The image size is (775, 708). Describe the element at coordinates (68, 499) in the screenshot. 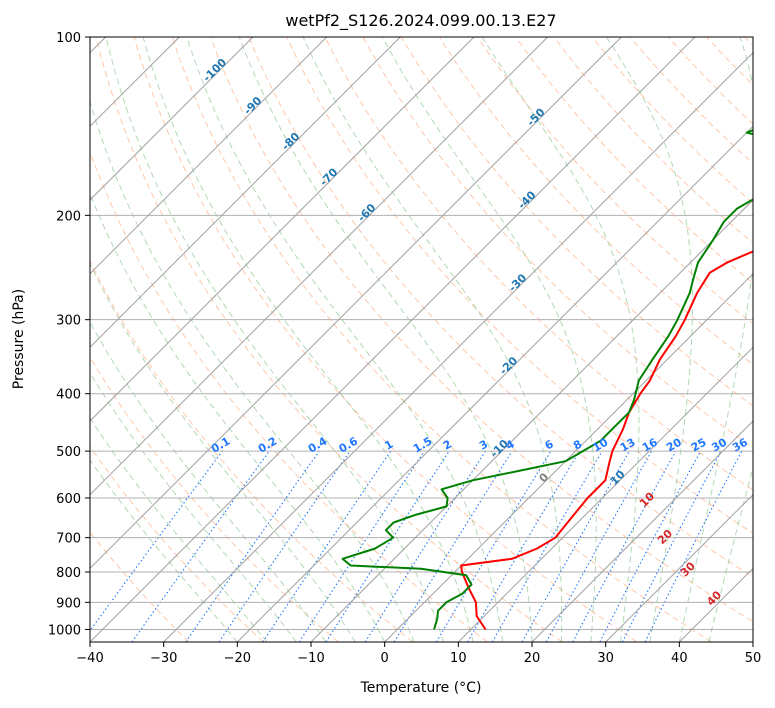

I see `y-tick-label: 600` at that location.